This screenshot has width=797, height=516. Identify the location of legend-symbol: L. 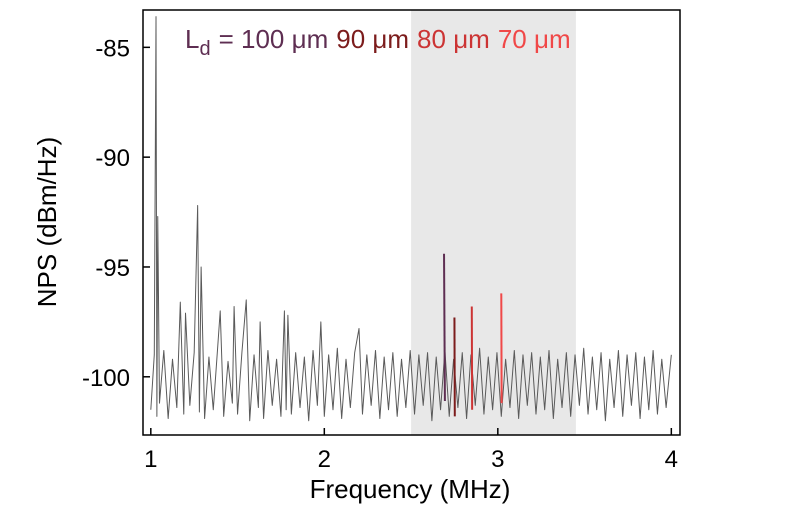
(192, 39).